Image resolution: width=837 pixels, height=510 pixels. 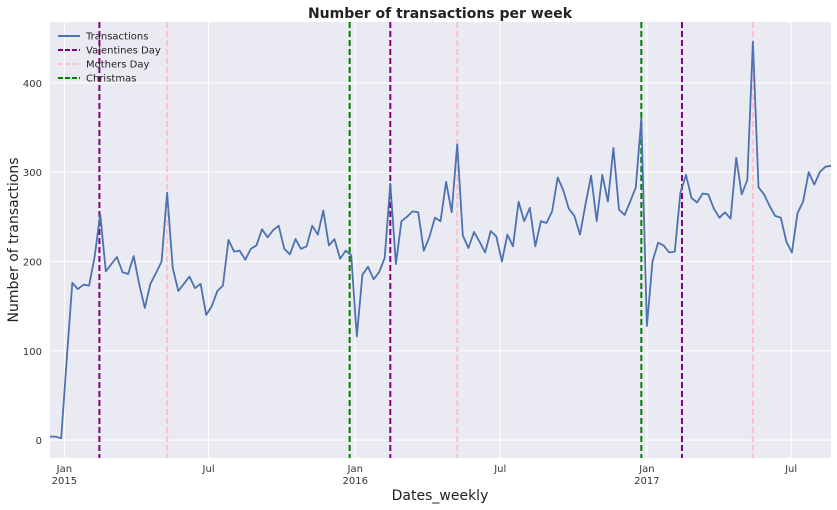 I want to click on legend-item-mothers-day: Mothers Day, so click(x=103, y=65).